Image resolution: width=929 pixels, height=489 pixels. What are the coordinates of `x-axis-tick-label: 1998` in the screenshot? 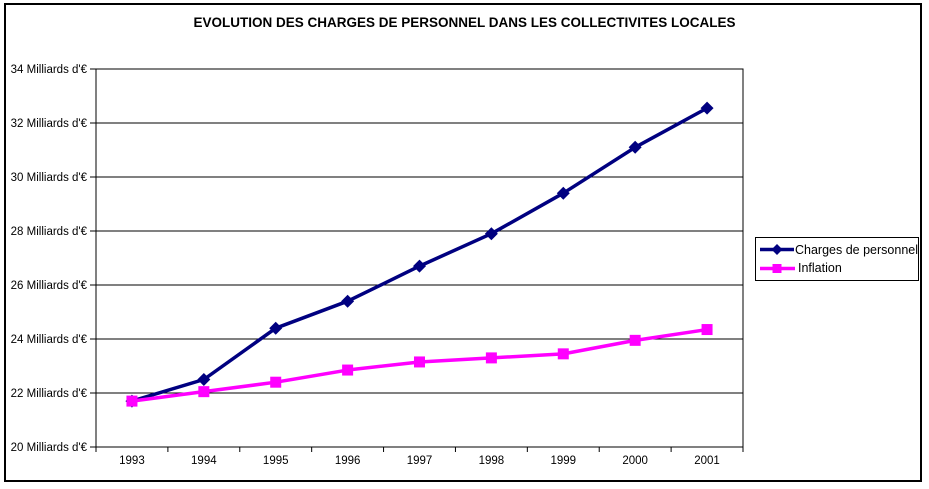 It's located at (492, 461).